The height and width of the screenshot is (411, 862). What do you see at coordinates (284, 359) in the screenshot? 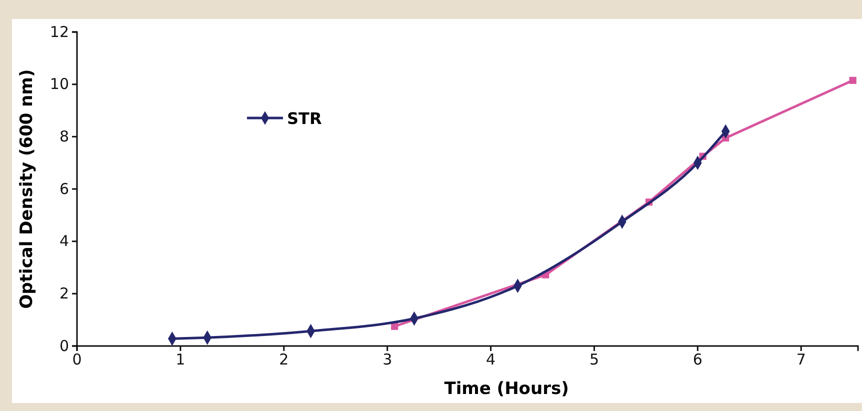
I see `x-tick-label: 2` at bounding box center [284, 359].